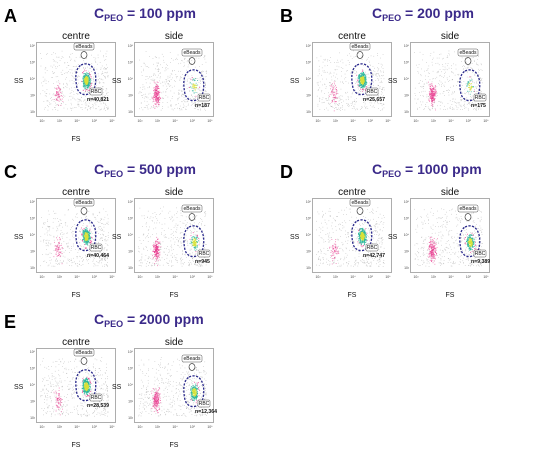  I want to click on event-count: n=945, so click(202, 262).